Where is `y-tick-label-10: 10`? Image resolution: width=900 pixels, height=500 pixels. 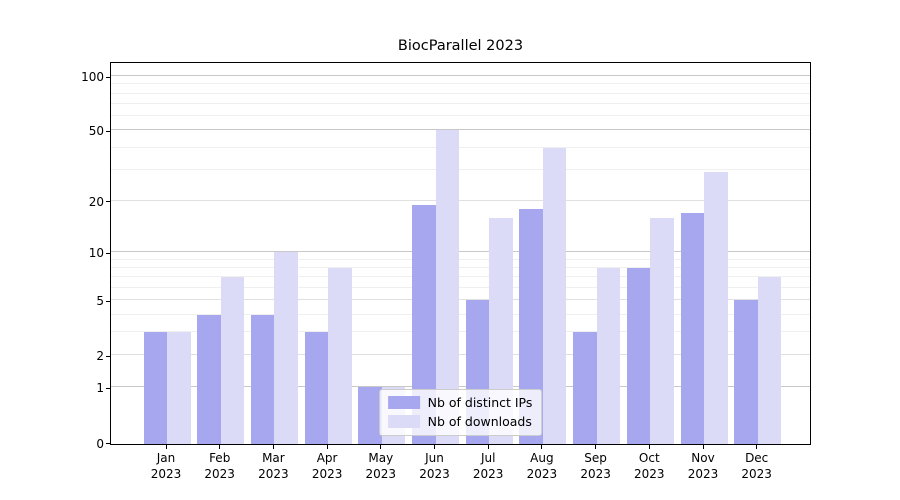
y-tick-label-10: 10 is located at coordinates (96, 253).